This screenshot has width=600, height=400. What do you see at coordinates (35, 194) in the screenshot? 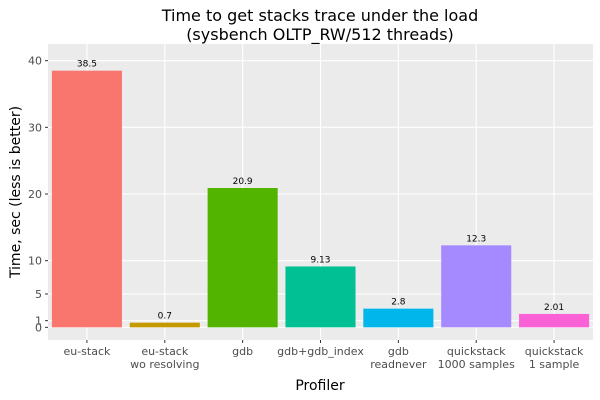
I see `y-tick-label: 20` at bounding box center [35, 194].